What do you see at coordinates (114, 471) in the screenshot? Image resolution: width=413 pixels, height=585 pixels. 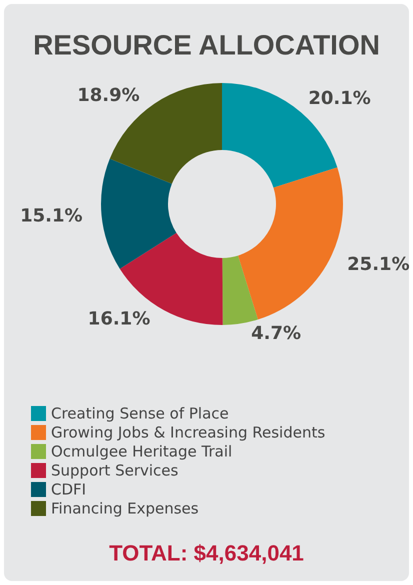 I see `legend-label: Support Services` at bounding box center [114, 471].